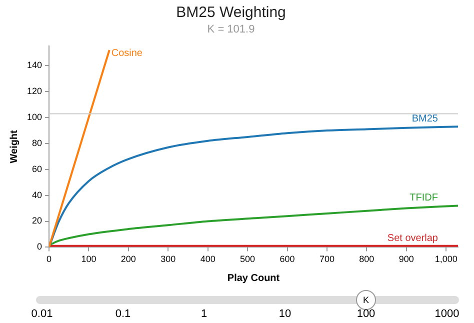  I want to click on y-tick-label: 20, so click(37, 221).